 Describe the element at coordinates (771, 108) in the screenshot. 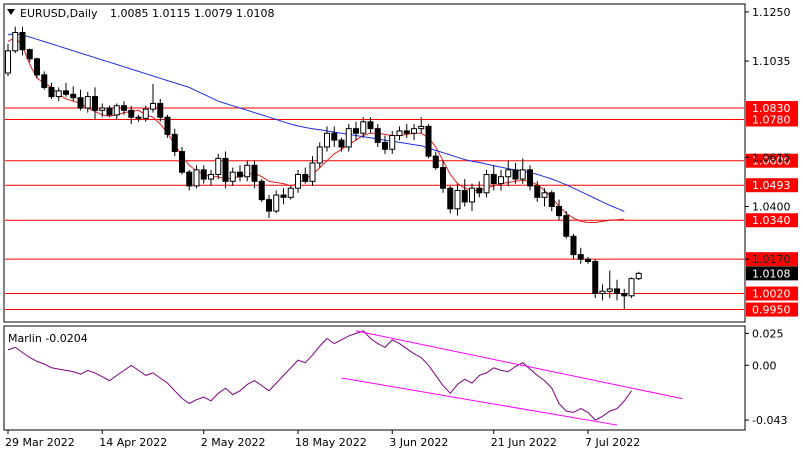

I see `level-price-label: 1.0830` at that location.